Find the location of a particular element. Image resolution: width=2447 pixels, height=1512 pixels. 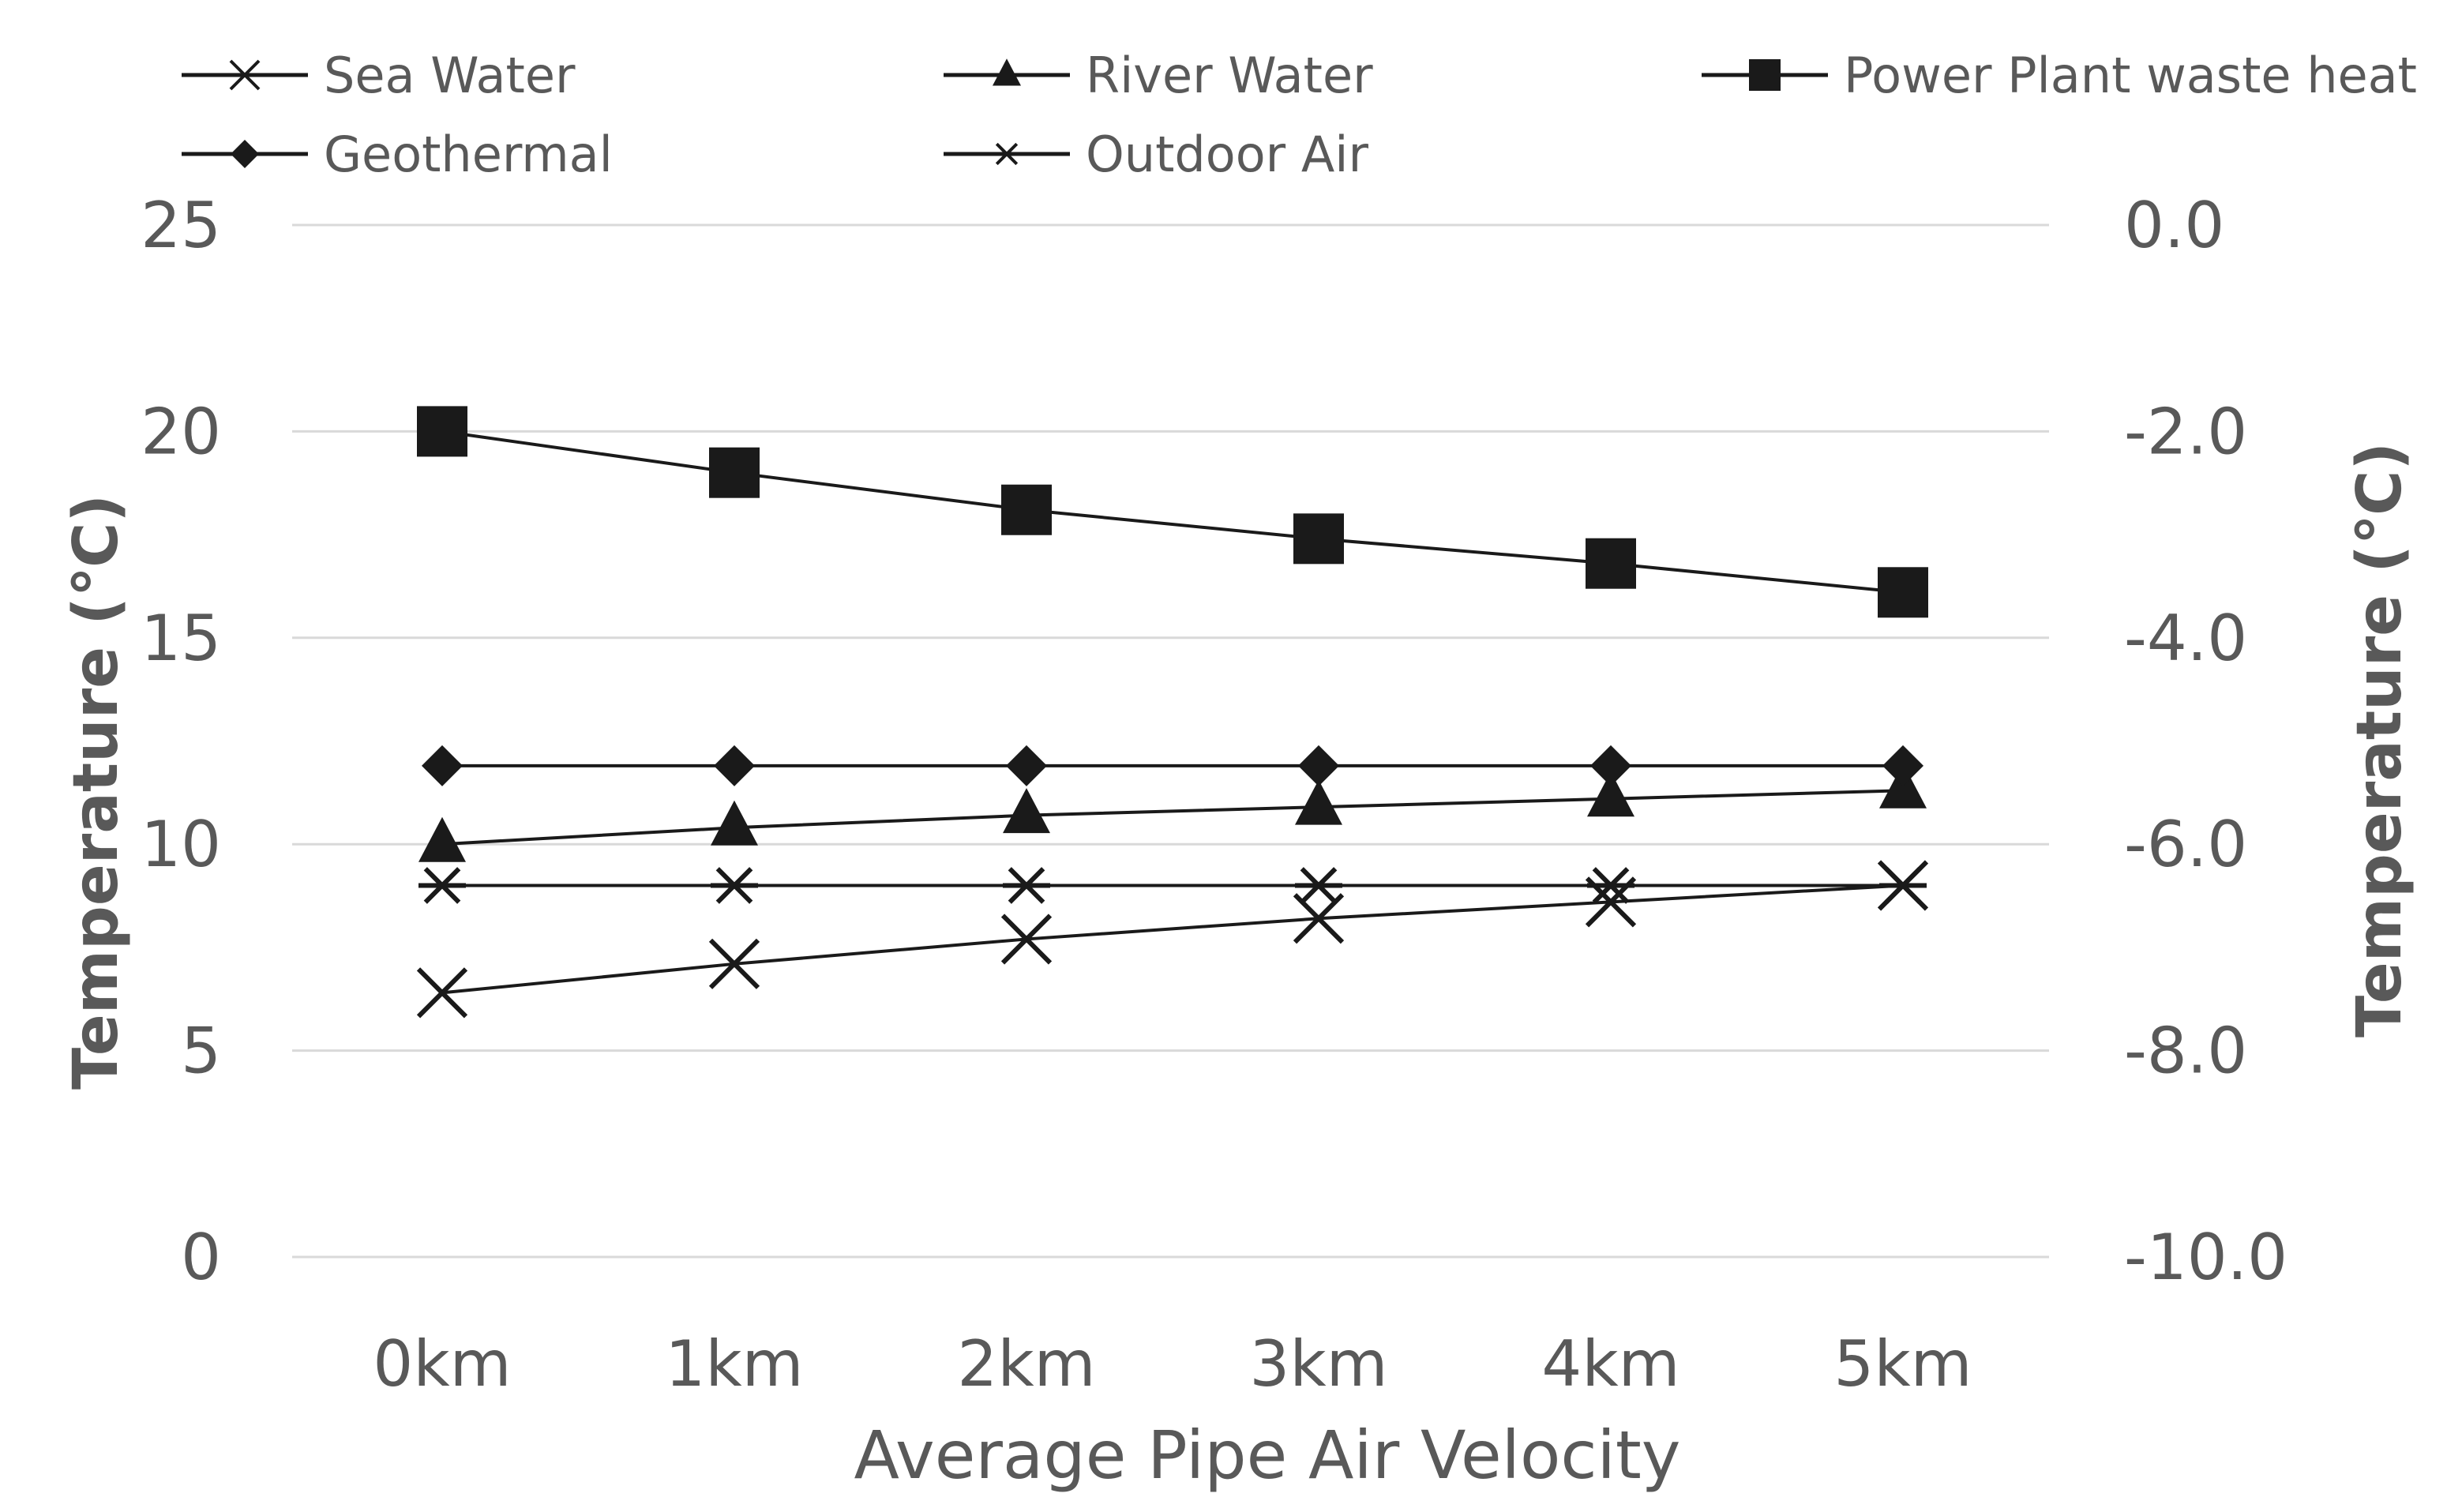

legend-item-geothermal: Geothermal is located at coordinates (397, 154).